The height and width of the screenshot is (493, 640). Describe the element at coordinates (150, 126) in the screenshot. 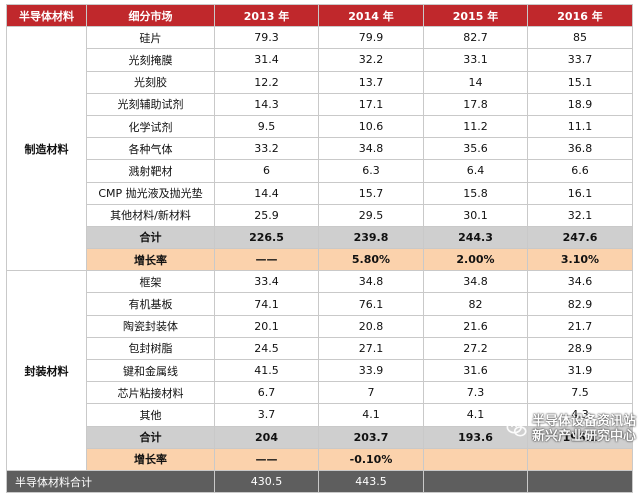

I see `segment-cell: 化学试剂` at that location.